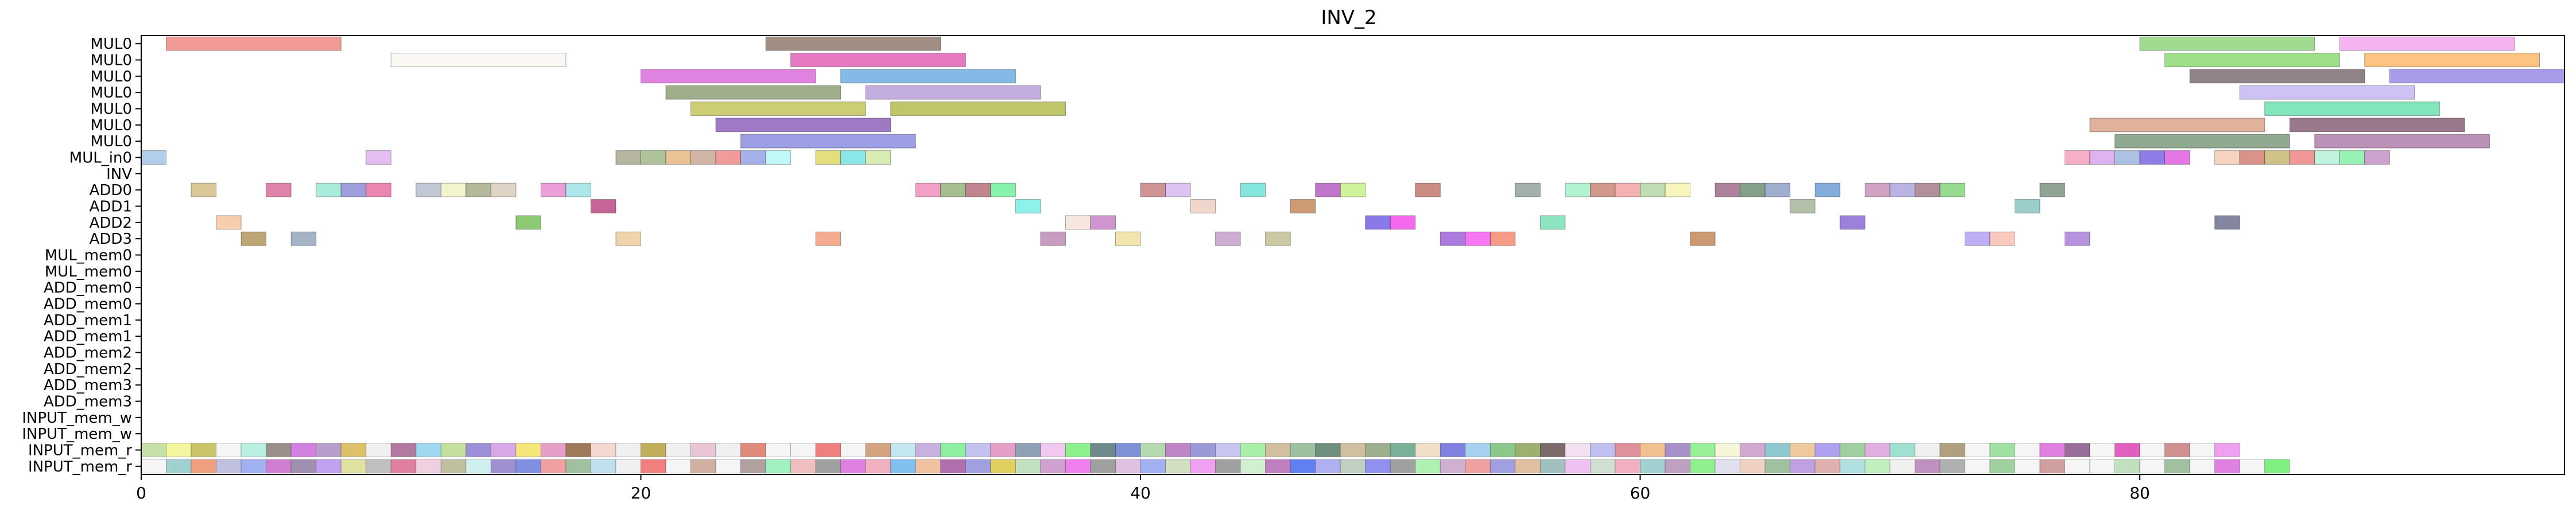 The height and width of the screenshot is (518, 2576). What do you see at coordinates (88, 353) in the screenshot?
I see `y-tick-label: ADD_mem2` at bounding box center [88, 353].